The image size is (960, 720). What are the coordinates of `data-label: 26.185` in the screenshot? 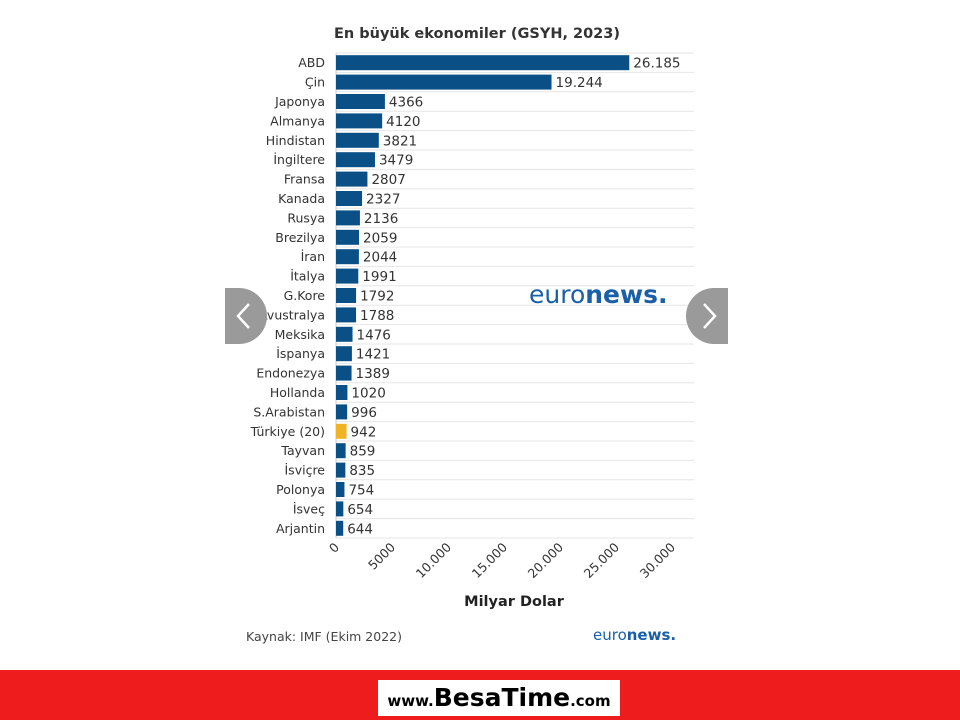 It's located at (656, 64).